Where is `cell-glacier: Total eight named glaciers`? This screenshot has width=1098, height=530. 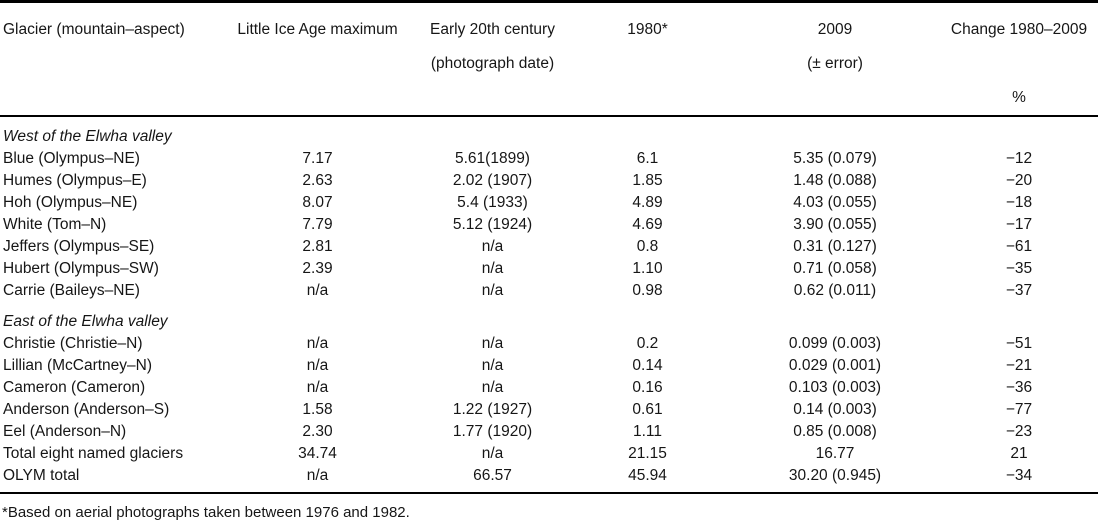 cell-glacier: Total eight named glaciers is located at coordinates (93, 453).